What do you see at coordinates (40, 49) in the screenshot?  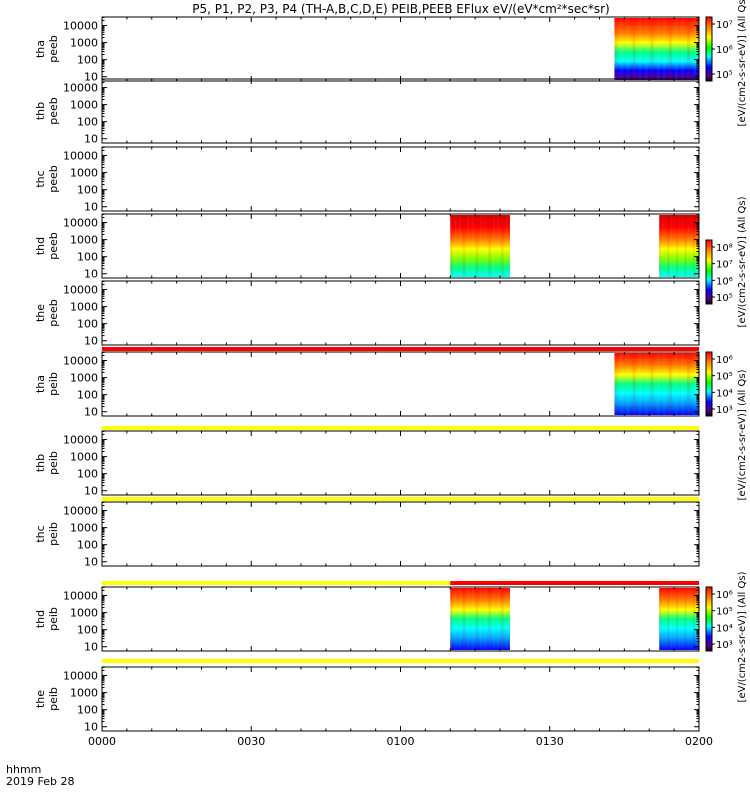 I see `panel-label-probe: tha` at bounding box center [40, 49].